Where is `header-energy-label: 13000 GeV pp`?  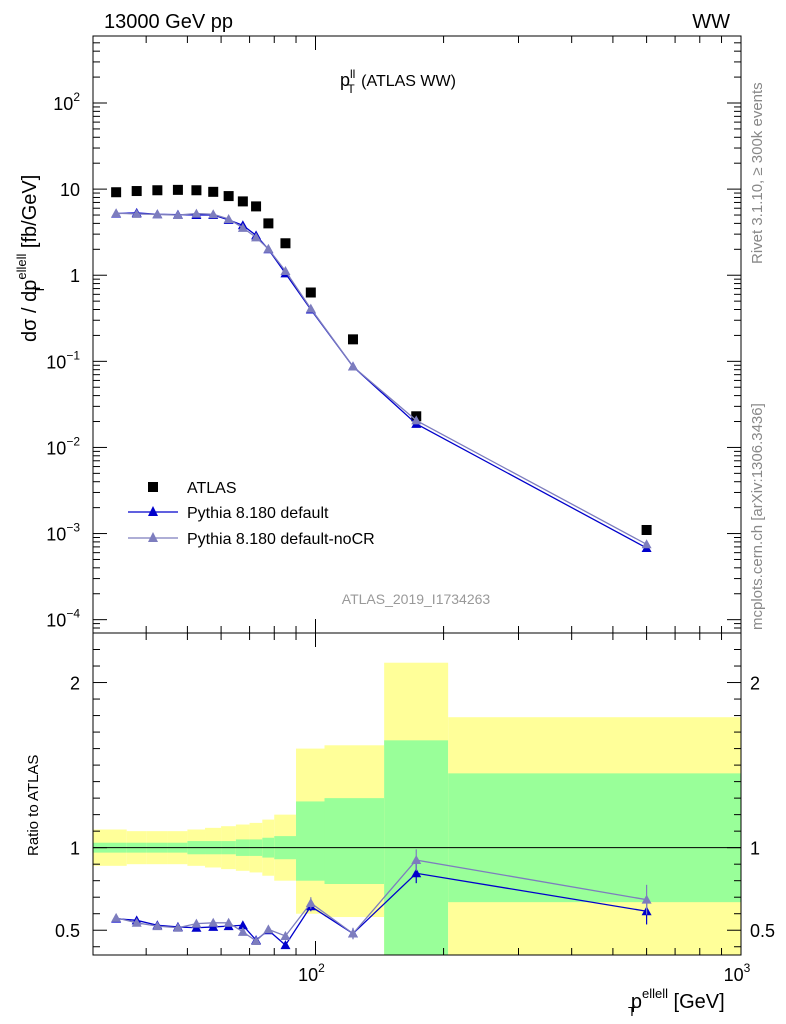 header-energy-label: 13000 GeV pp is located at coordinates (168, 22).